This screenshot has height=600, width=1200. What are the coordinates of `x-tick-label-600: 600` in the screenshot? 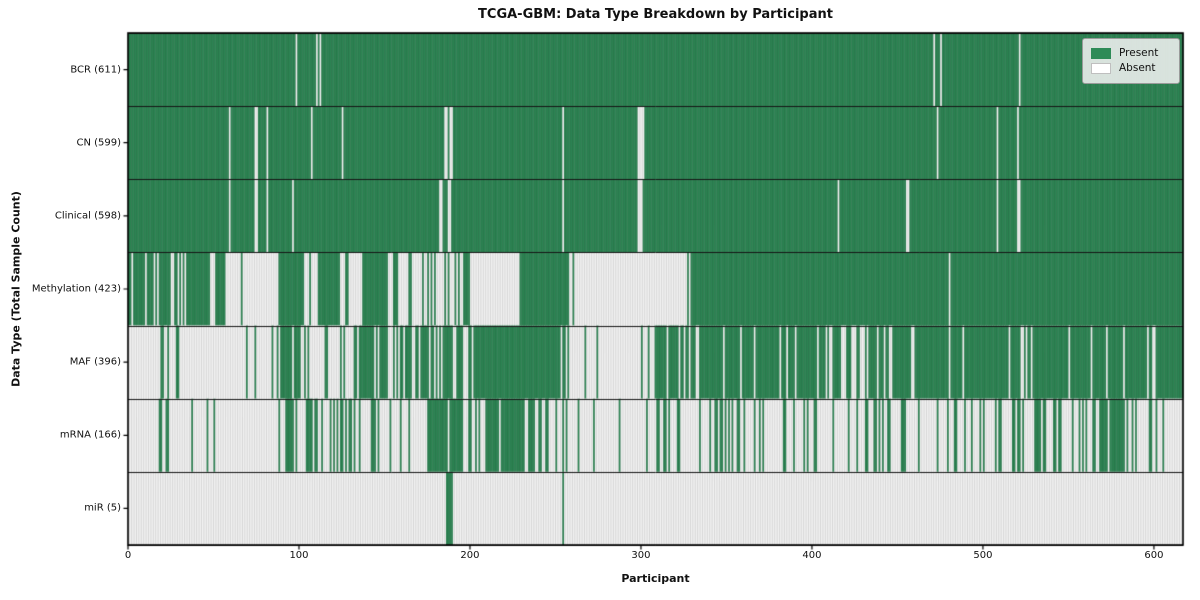 It's located at (1154, 555).